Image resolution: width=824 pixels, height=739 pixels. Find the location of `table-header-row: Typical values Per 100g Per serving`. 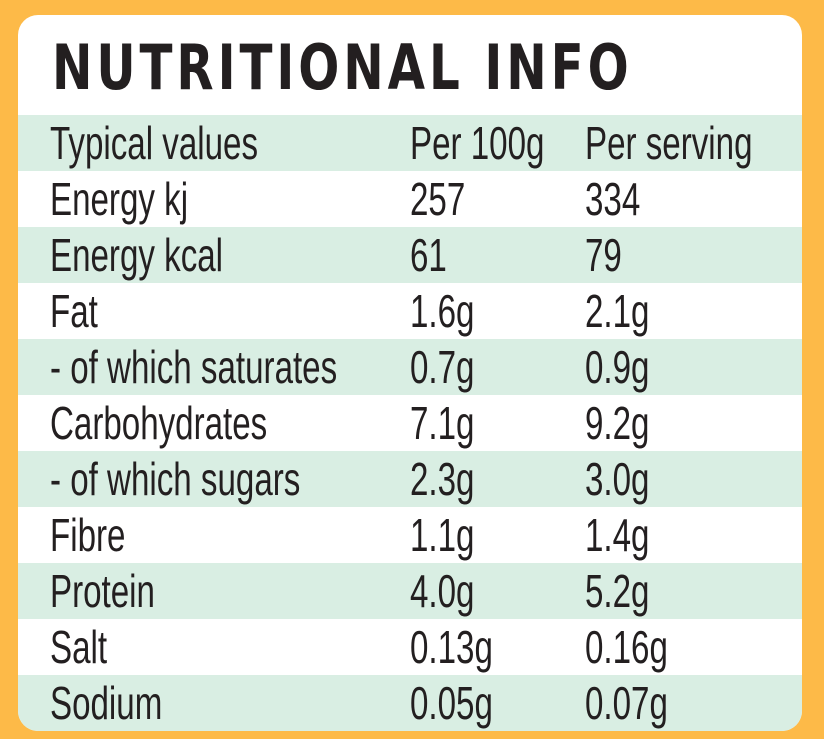

table-header-row: Typical values Per 100g Per serving is located at coordinates (410, 143).